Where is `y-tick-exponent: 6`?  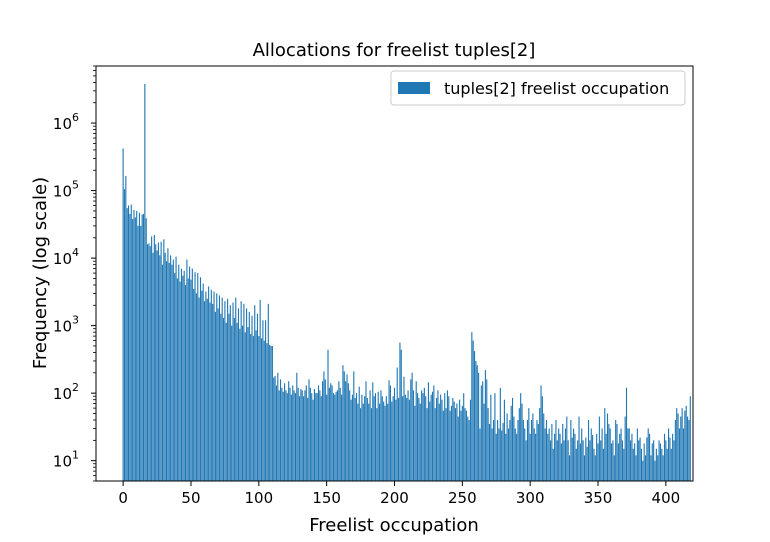
y-tick-exponent: 6 is located at coordinates (75, 117).